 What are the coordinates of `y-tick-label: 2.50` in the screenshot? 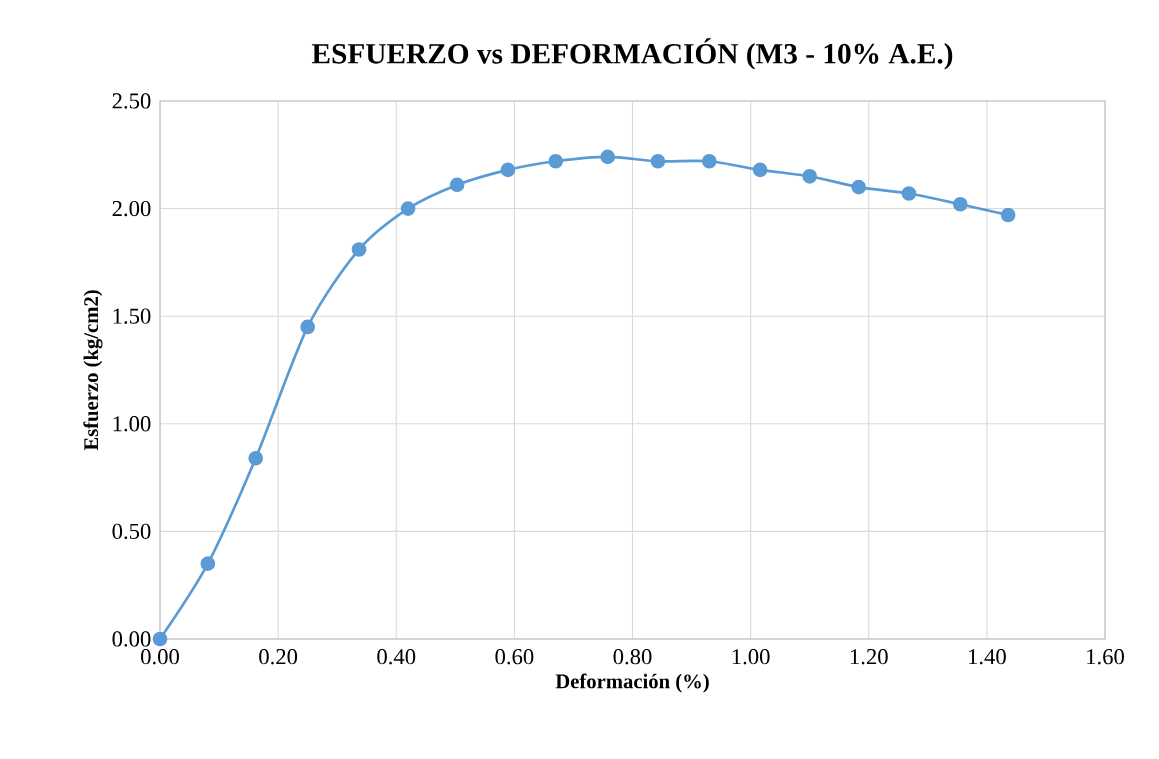 It's located at (131, 101).